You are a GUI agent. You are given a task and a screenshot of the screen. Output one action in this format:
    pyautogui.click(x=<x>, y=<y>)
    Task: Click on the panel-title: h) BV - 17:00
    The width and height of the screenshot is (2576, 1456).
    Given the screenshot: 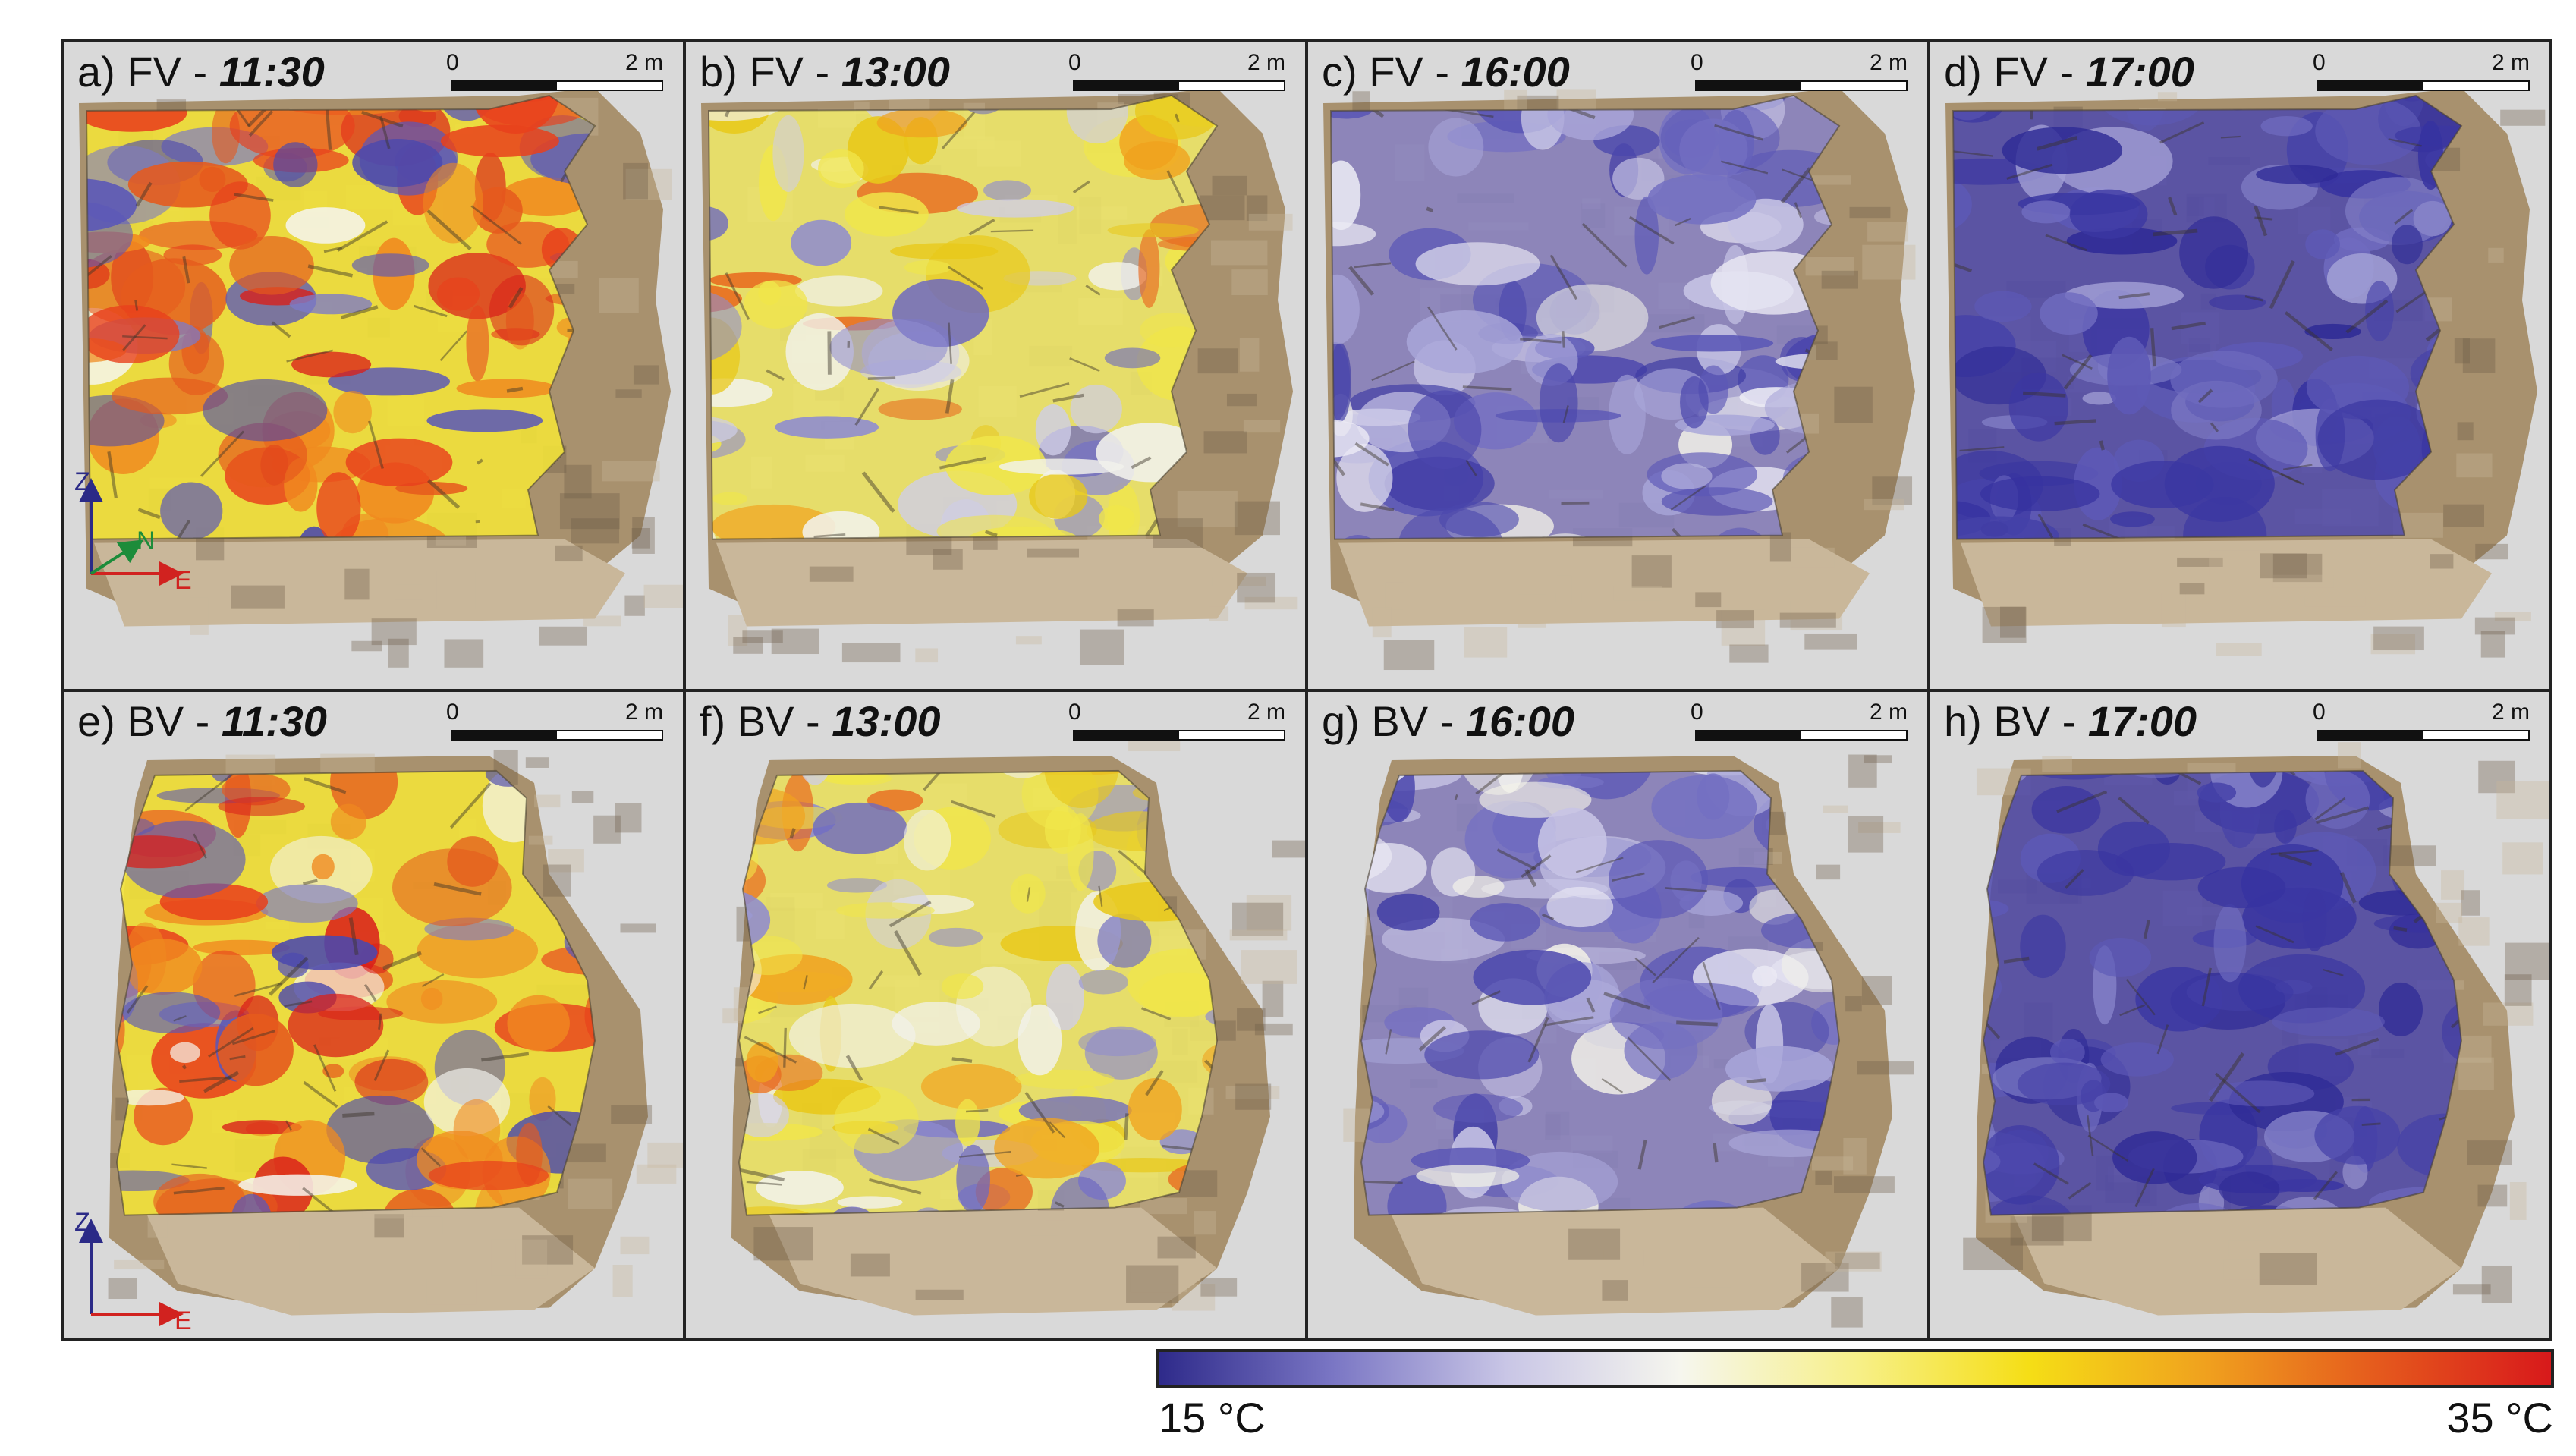 What is the action you would take?
    pyautogui.click(x=2070, y=721)
    